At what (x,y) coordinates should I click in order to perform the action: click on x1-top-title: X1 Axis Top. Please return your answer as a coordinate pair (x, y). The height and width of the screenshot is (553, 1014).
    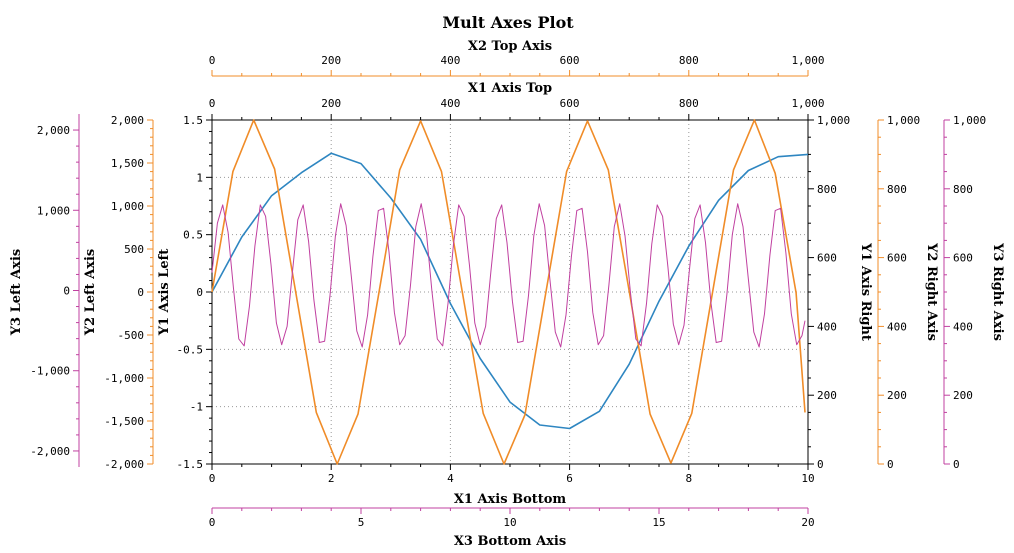
    Looking at the image, I should click on (510, 88).